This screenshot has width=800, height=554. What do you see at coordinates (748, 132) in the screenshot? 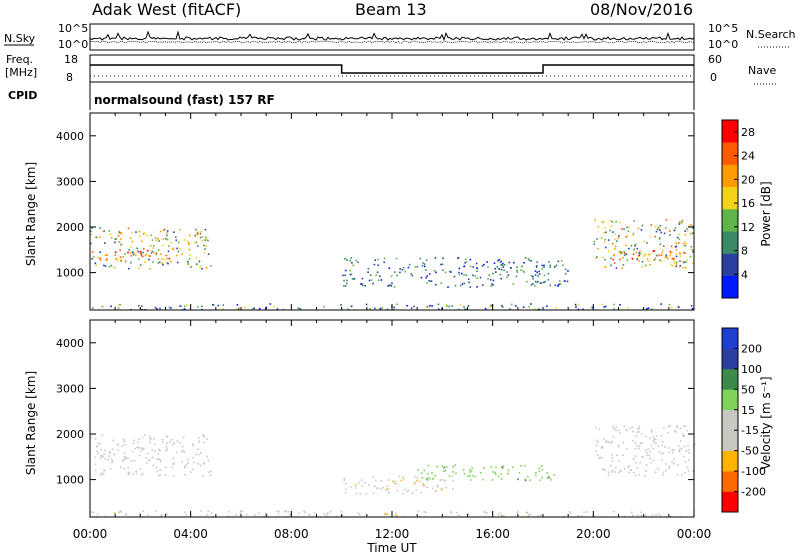
I see `colorbar-tick-label: 28` at bounding box center [748, 132].